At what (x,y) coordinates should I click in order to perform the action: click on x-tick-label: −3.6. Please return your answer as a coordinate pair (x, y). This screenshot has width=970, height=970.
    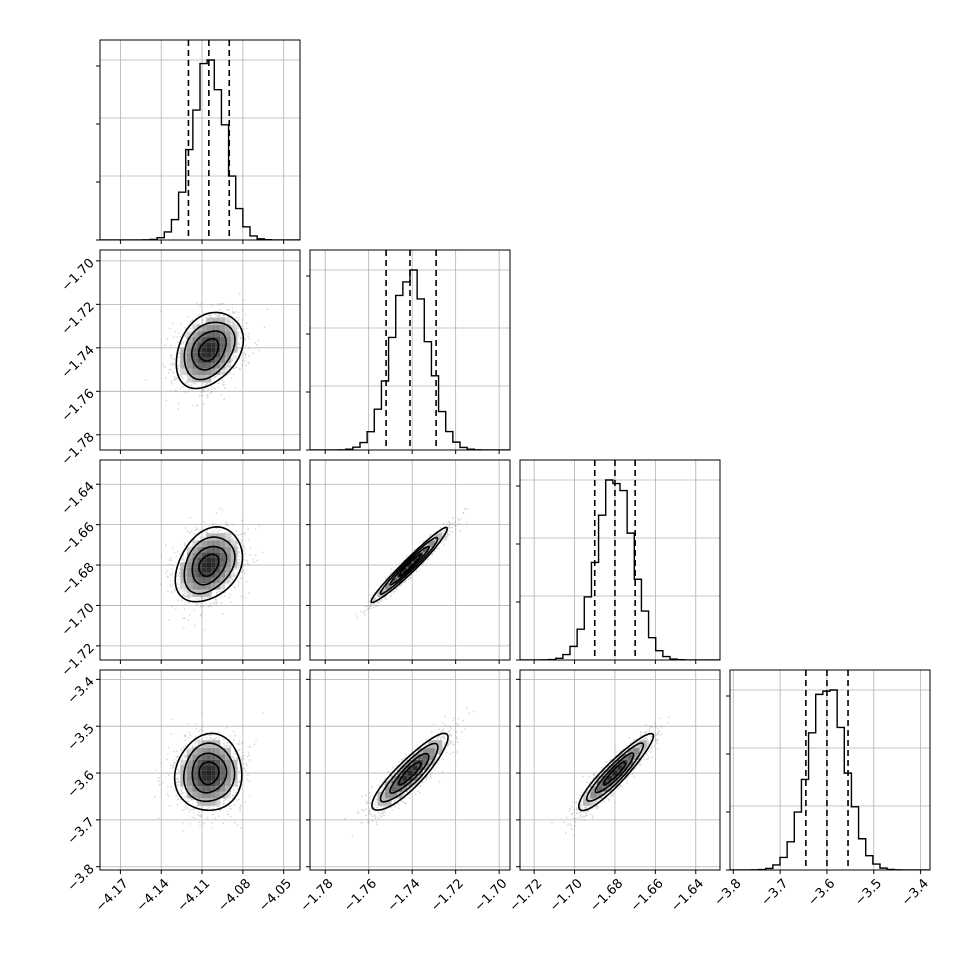
    Looking at the image, I should click on (821, 892).